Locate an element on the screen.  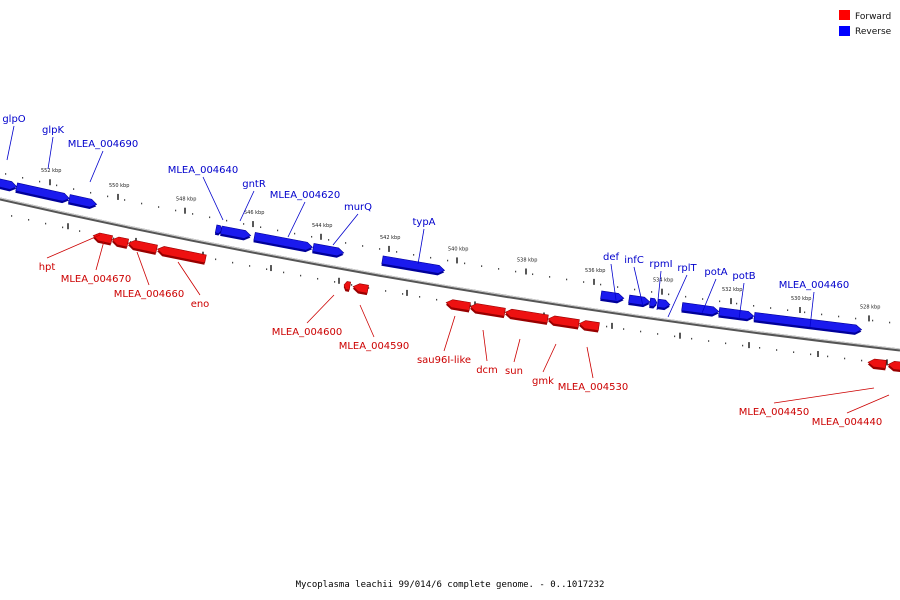
gene-typa is located at coordinates (413, 265).